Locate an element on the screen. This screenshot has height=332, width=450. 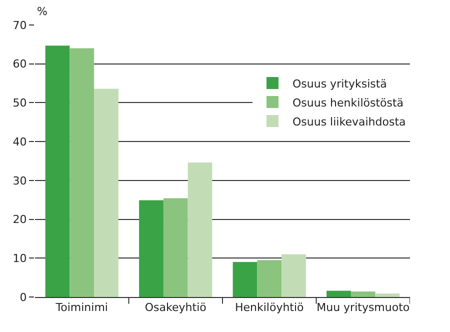
y-tick-label: 50 is located at coordinates (19, 103).